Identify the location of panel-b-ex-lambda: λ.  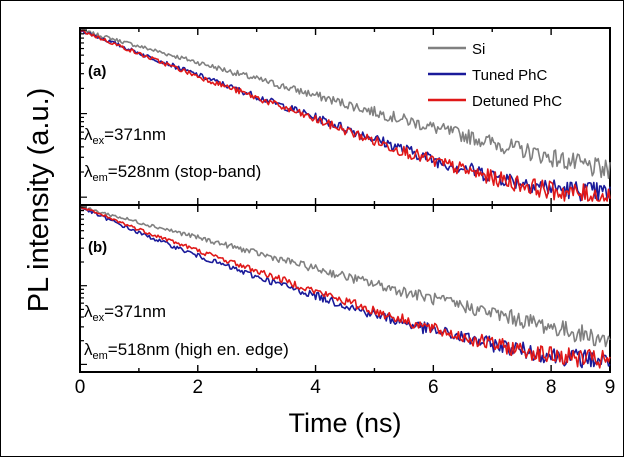
(88, 311).